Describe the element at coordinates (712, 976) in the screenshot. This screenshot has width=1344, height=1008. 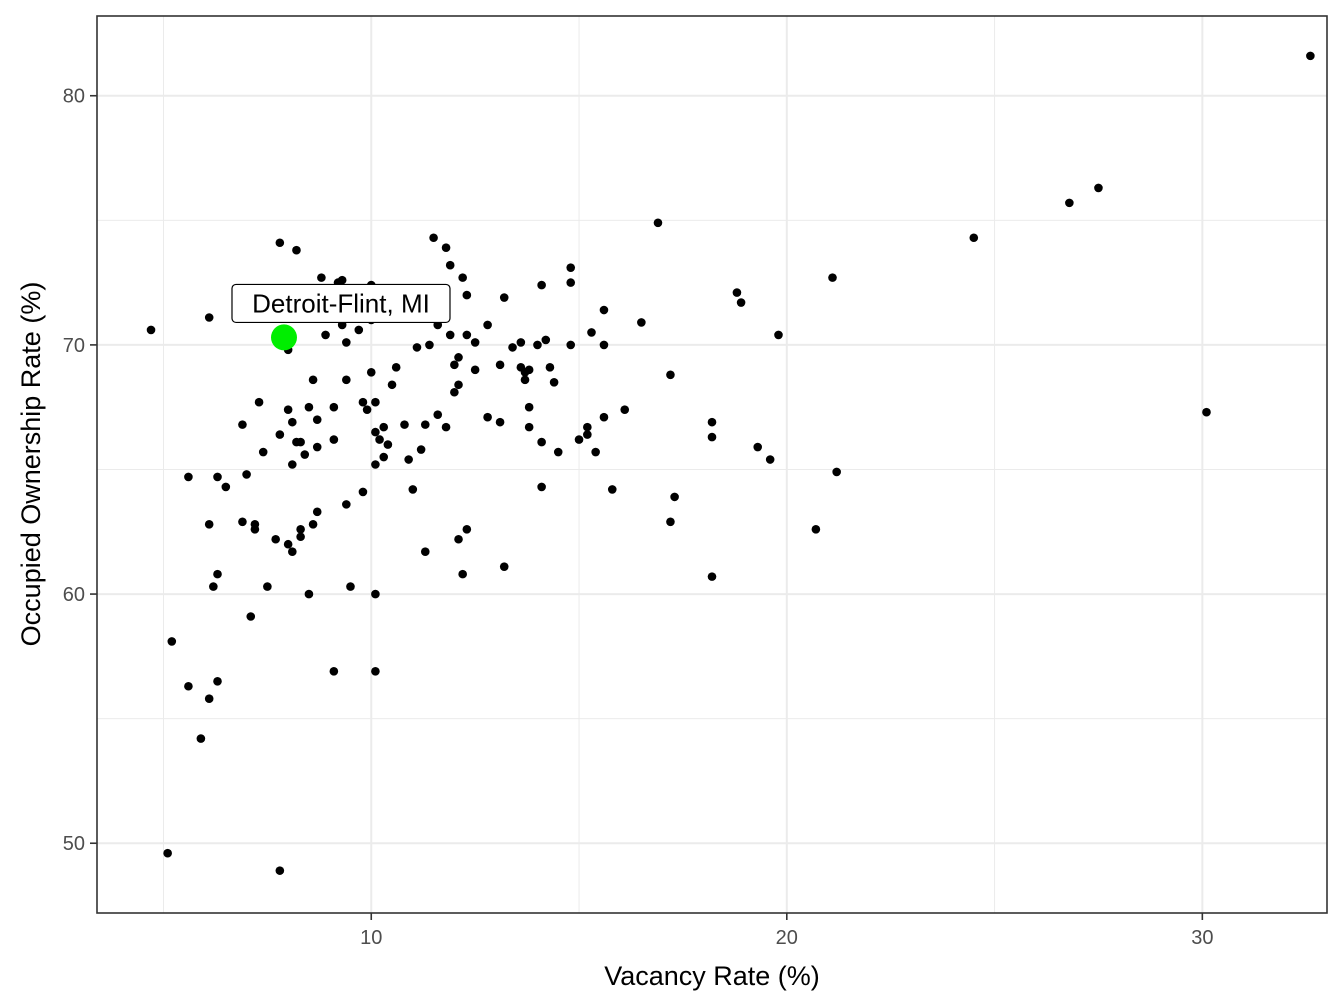
I see `x-axis-title: Vacancy Rate (%)` at that location.